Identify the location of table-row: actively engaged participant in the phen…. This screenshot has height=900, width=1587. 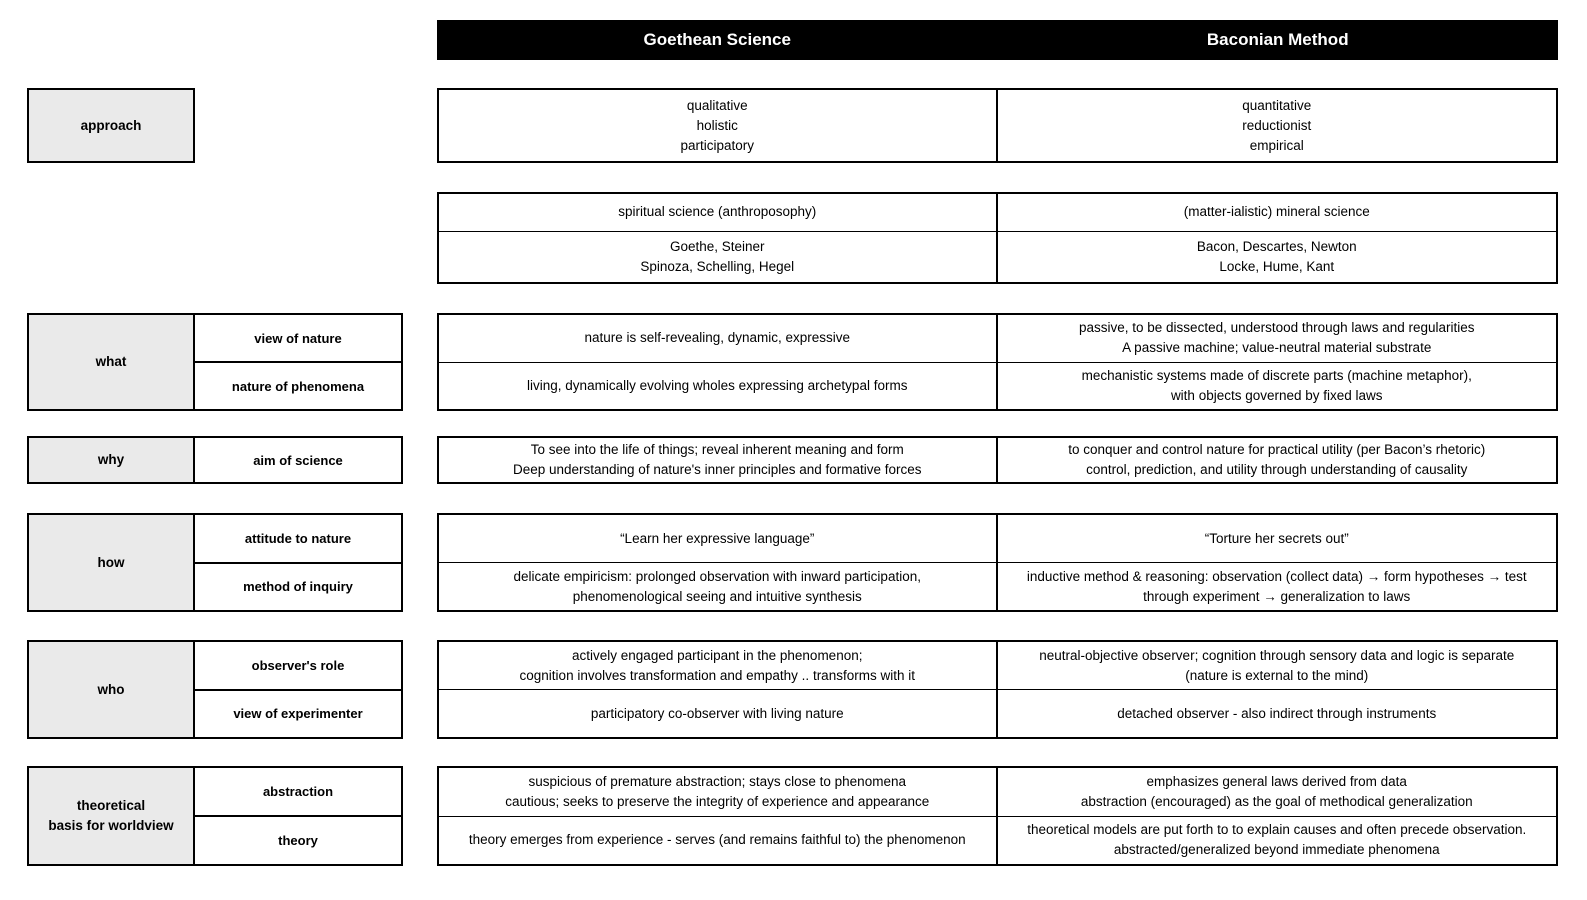
(997, 665).